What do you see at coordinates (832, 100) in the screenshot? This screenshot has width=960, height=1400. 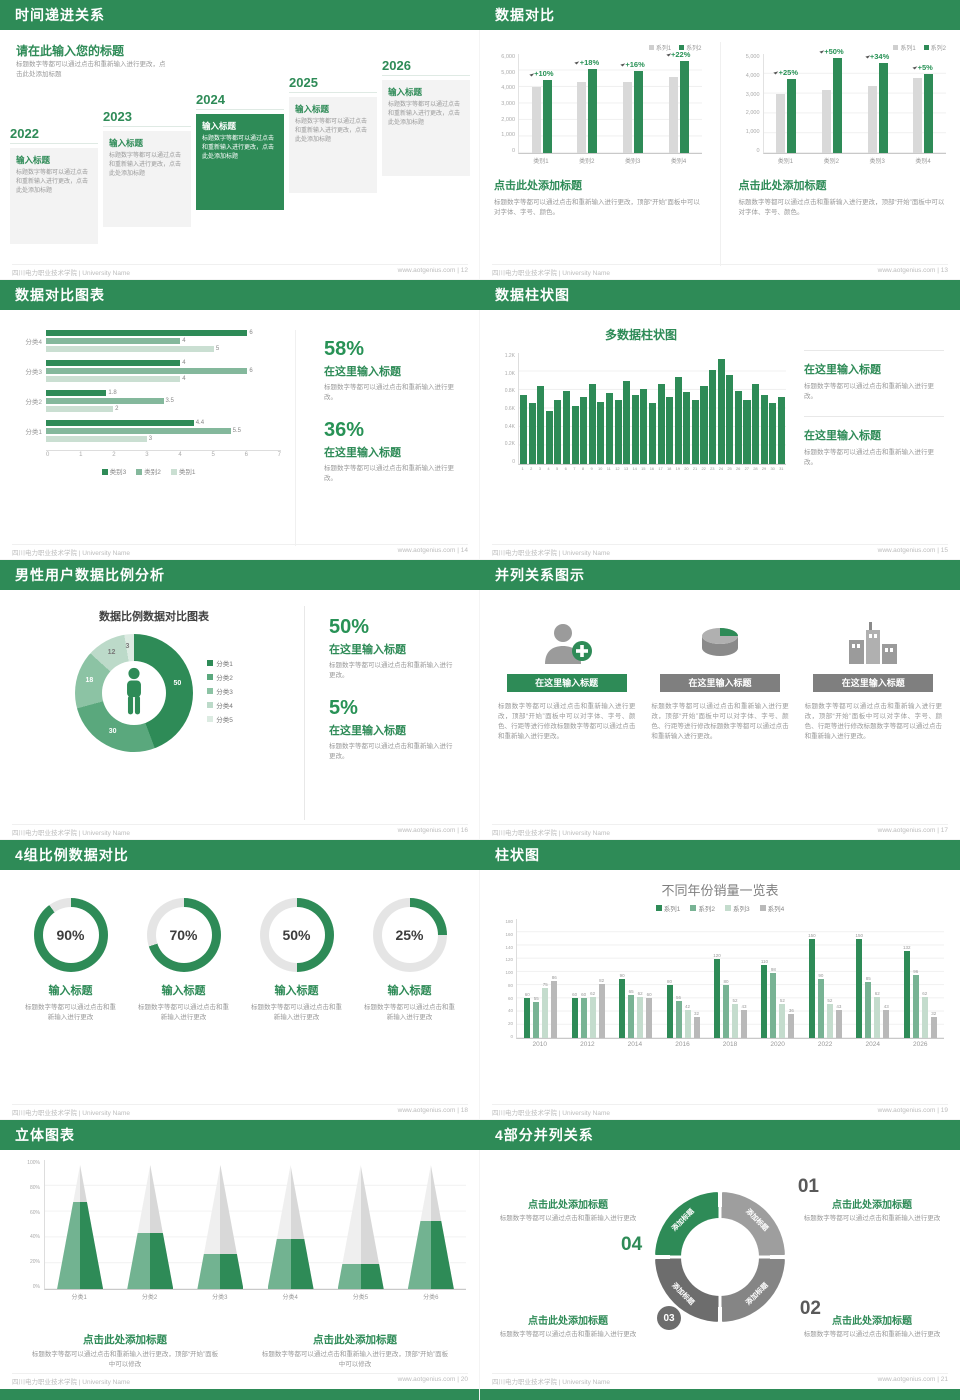 I see `bar-group: +50%` at bounding box center [832, 100].